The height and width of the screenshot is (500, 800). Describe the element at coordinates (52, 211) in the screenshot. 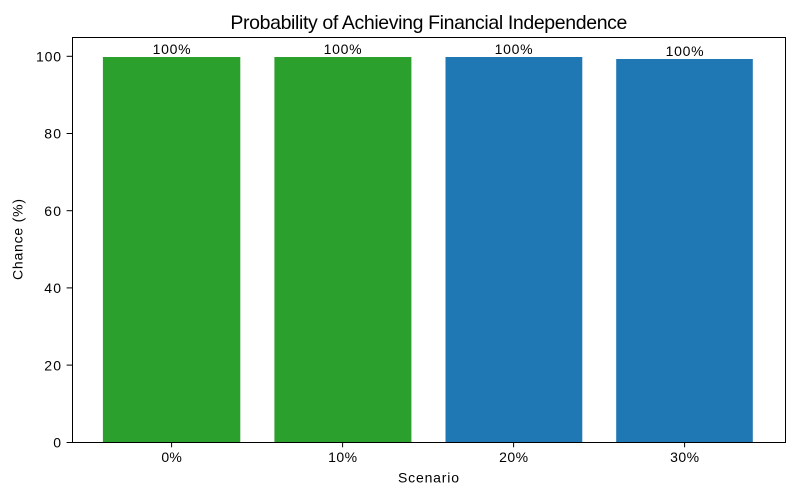

I see `svg-text: 60` at that location.